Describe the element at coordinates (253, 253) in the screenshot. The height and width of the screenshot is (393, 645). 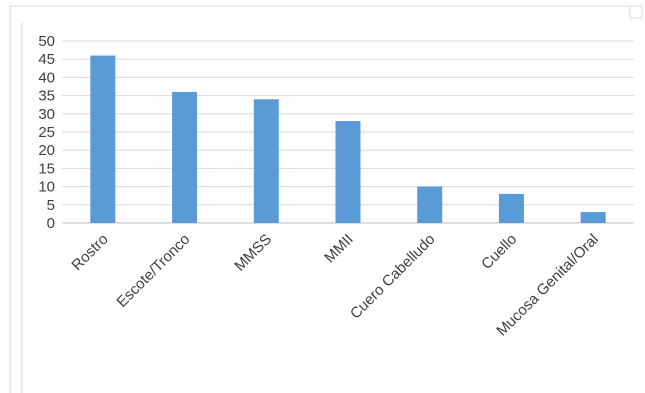
I see `x-tick-label: MMSS` at that location.